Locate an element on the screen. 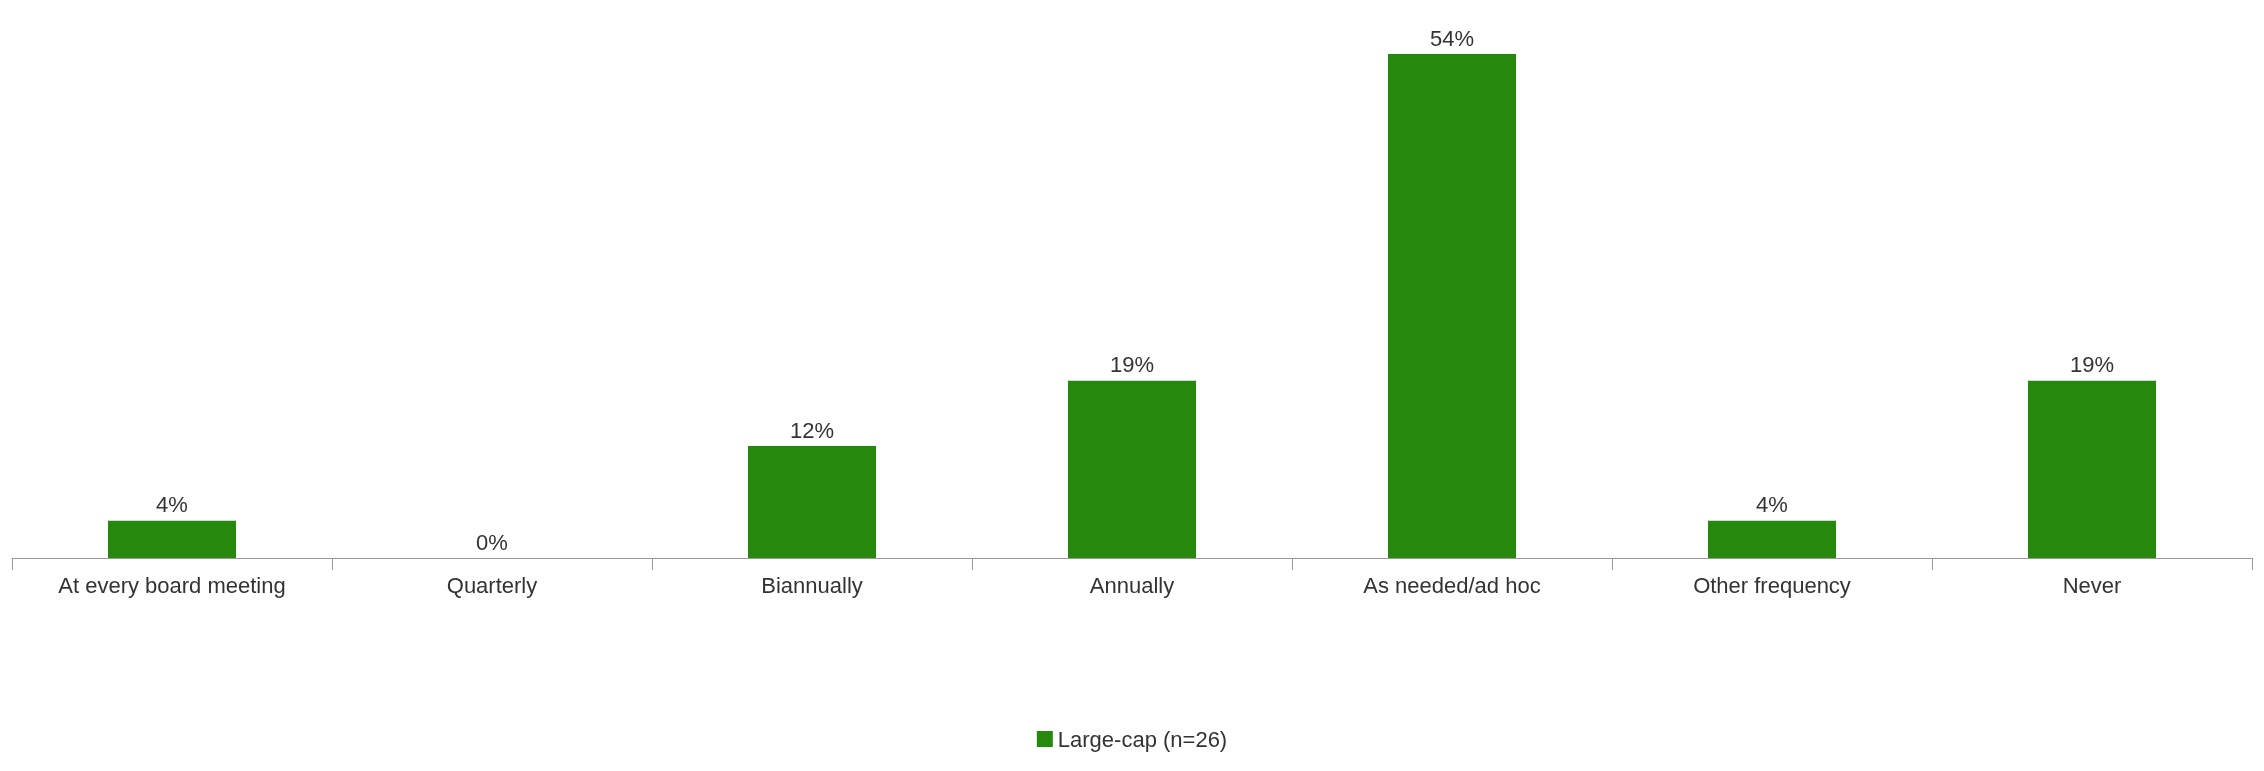 The width and height of the screenshot is (2264, 771). x-tick-label: Other frequency is located at coordinates (1772, 585).